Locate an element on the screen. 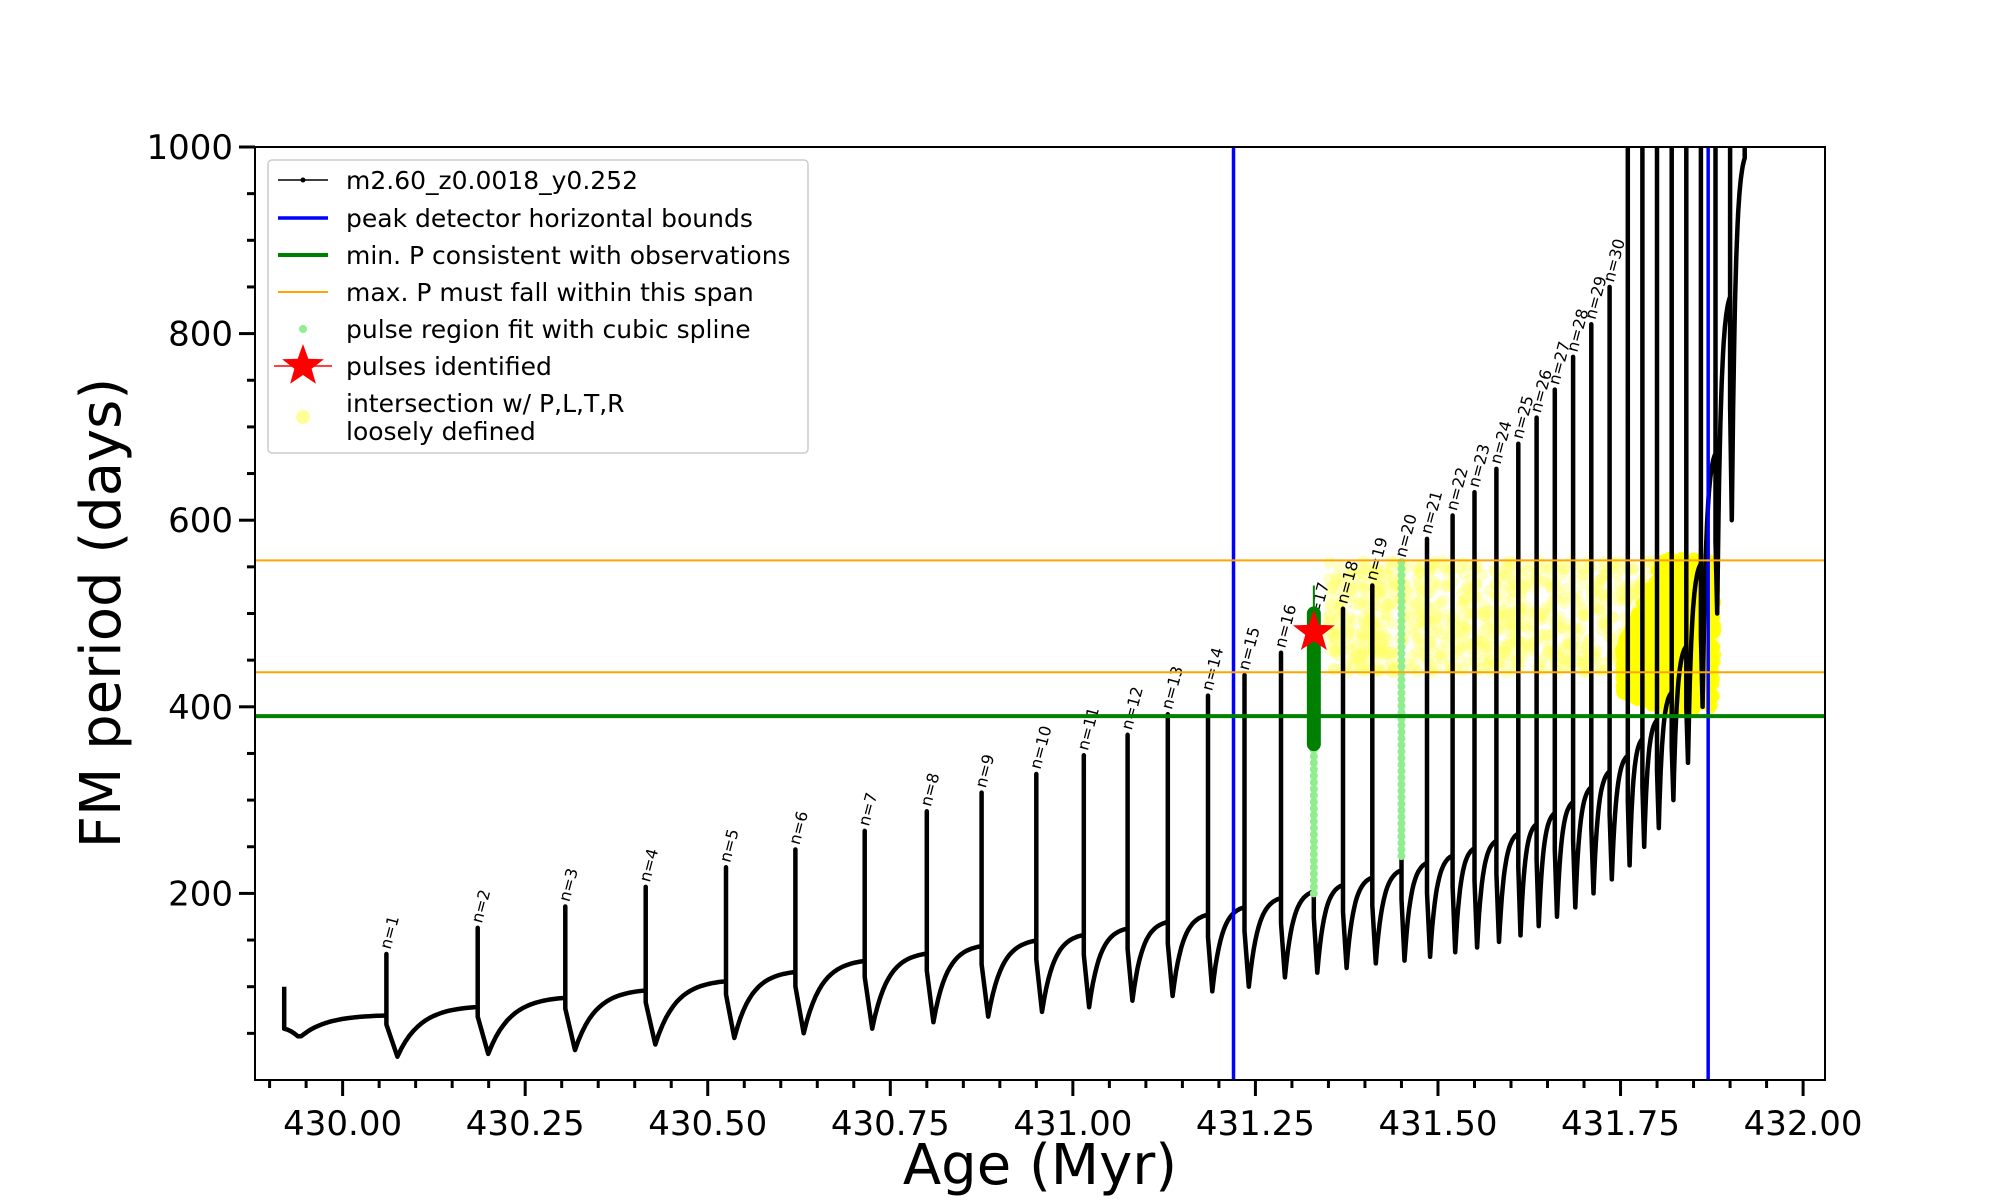  x-tick-label: 430.25 is located at coordinates (525, 1124).